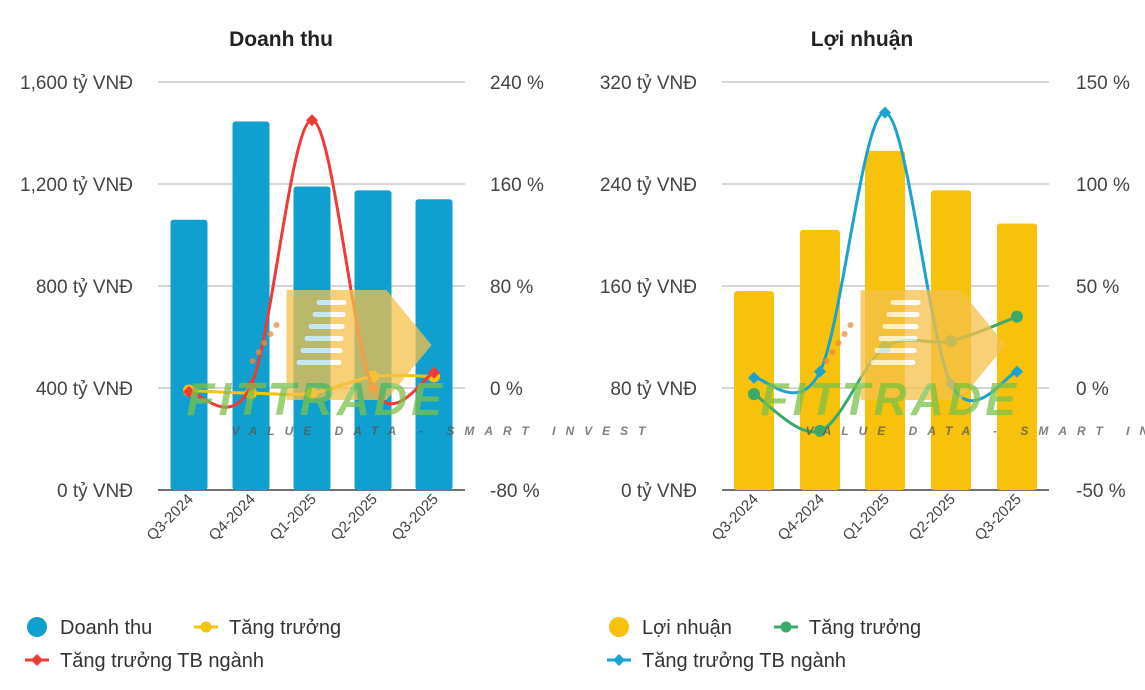  I want to click on chart-title: Doanh thu, so click(281, 39).